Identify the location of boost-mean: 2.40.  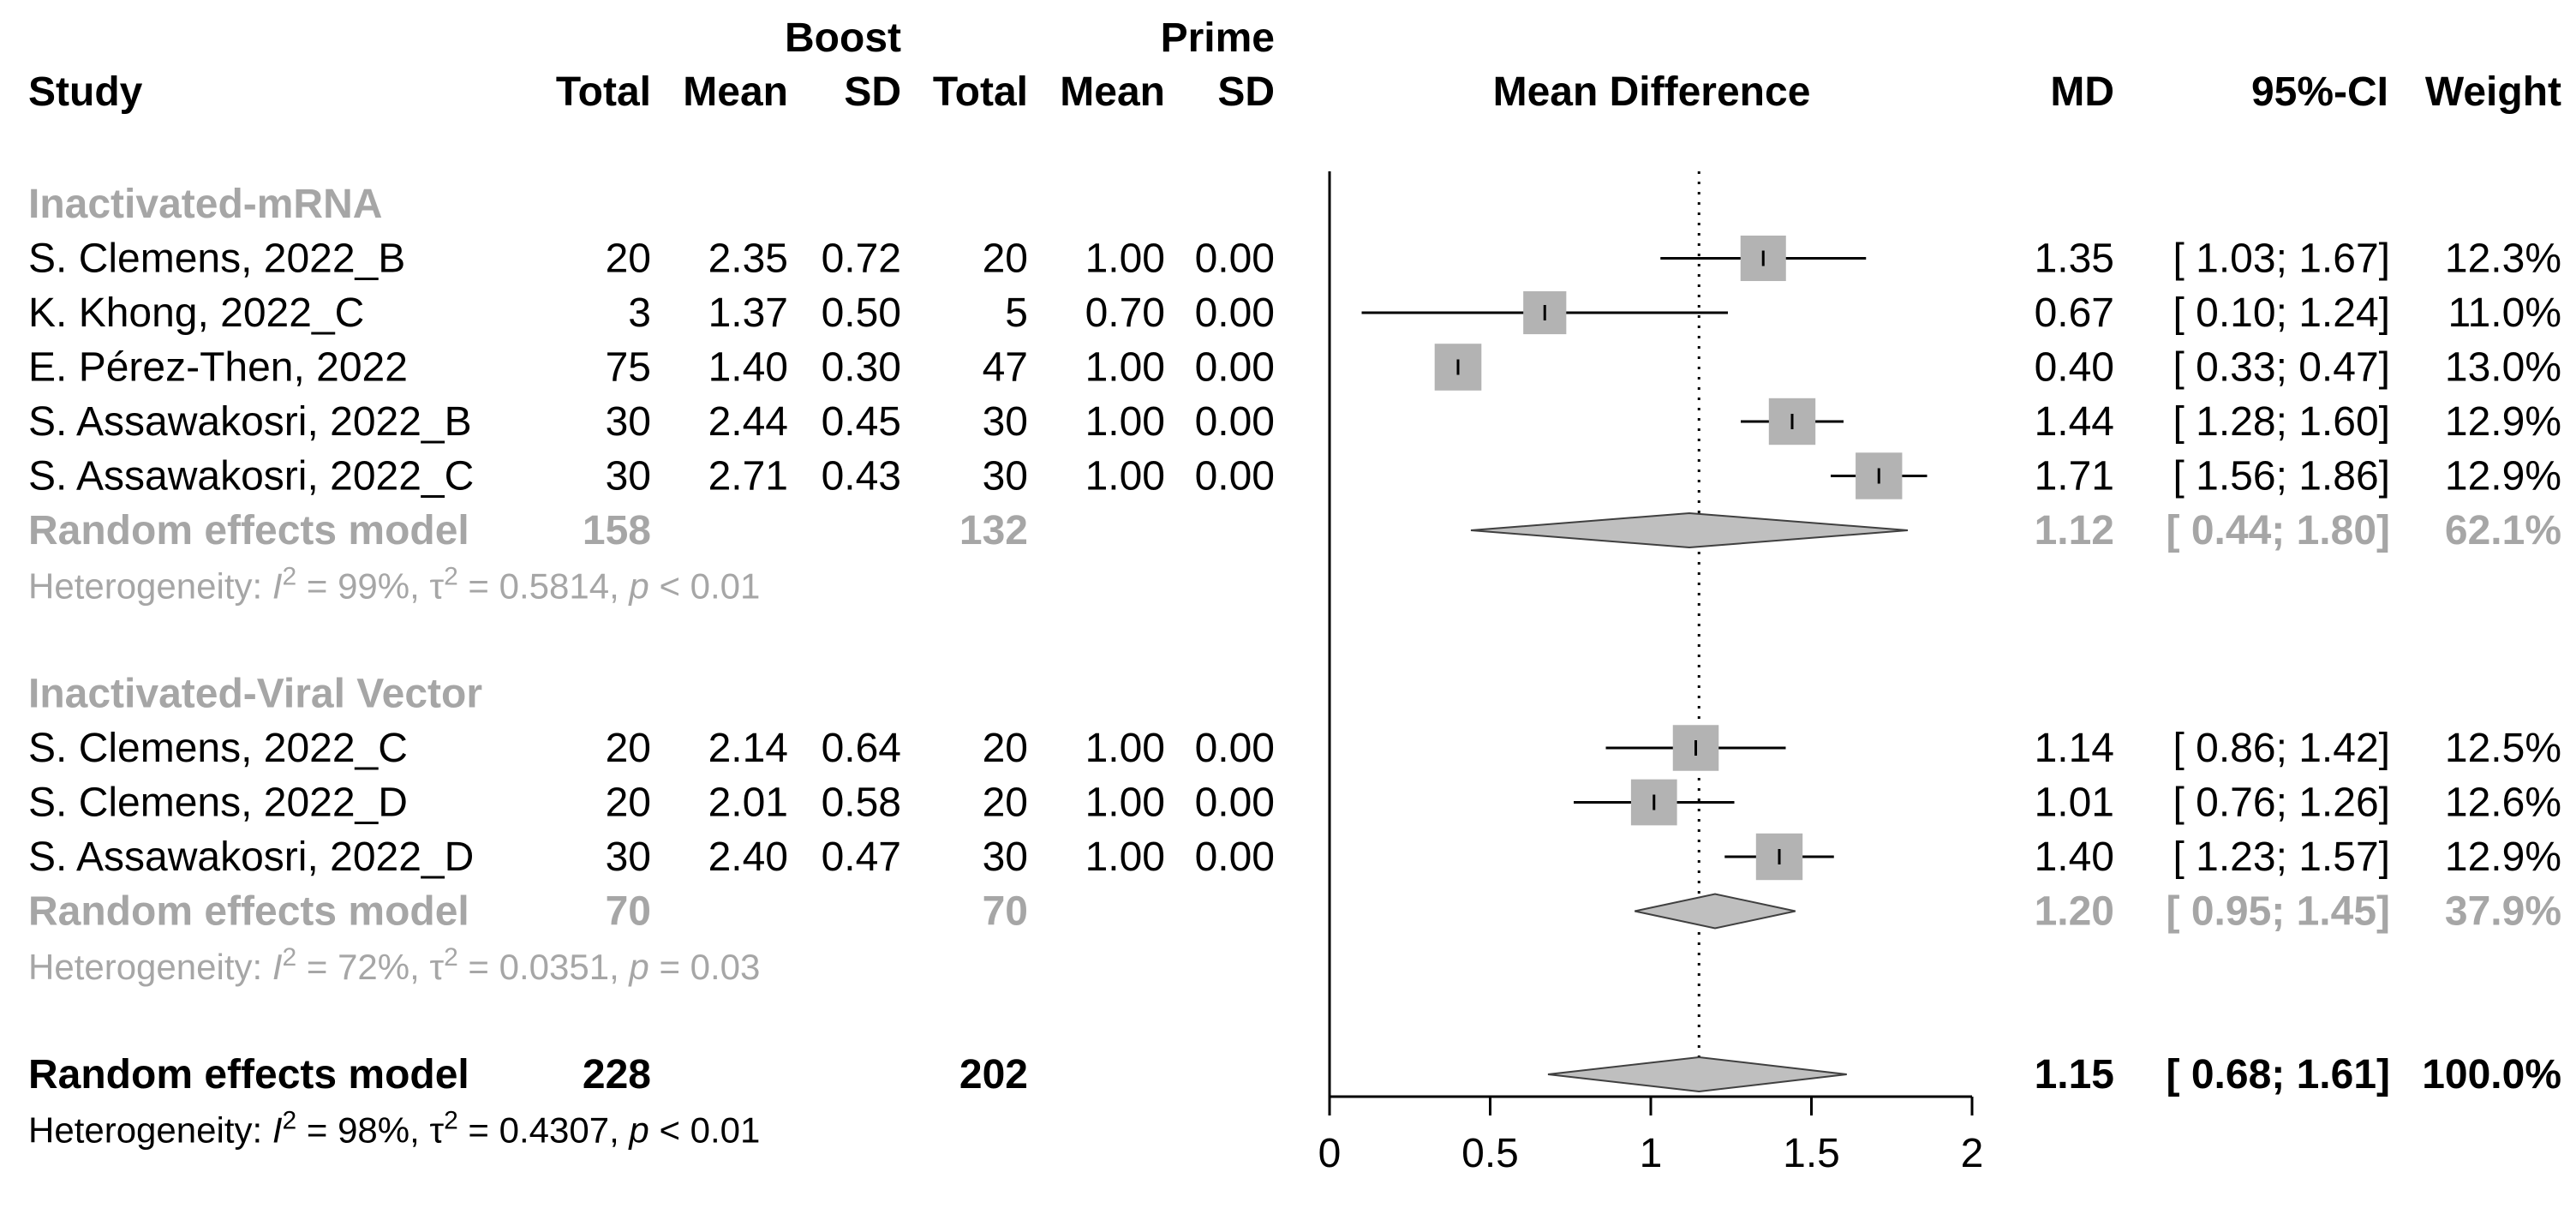
(748, 857).